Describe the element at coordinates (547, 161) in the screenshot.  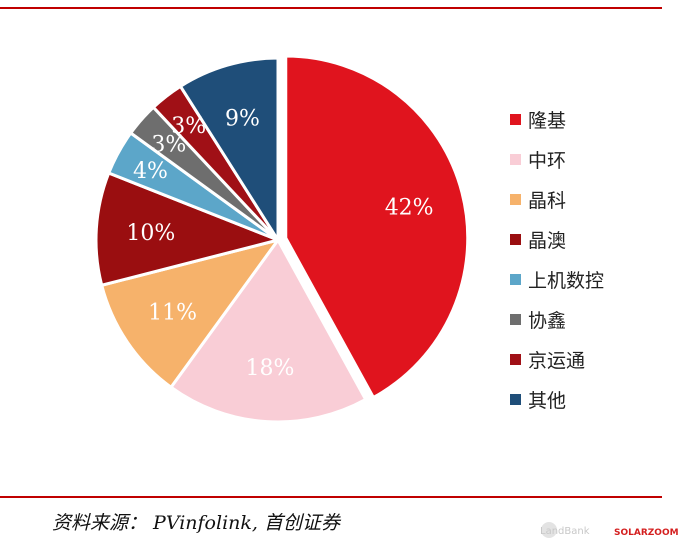
I see `legend-label: 中环` at that location.